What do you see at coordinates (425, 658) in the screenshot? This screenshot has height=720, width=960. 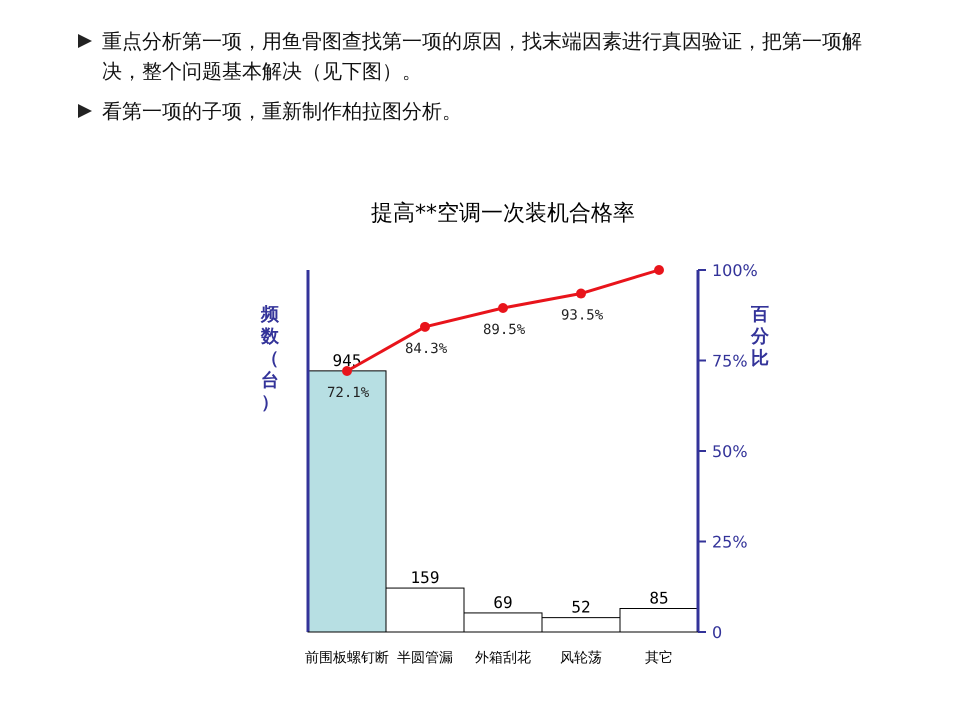 I see `x-tick-label: 半圆管漏` at bounding box center [425, 658].